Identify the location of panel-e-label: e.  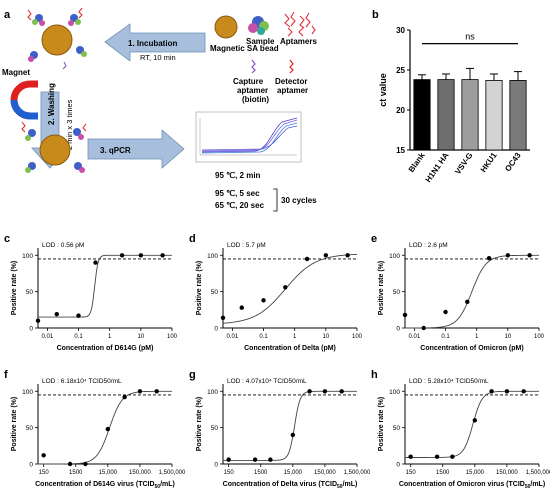
(374, 239).